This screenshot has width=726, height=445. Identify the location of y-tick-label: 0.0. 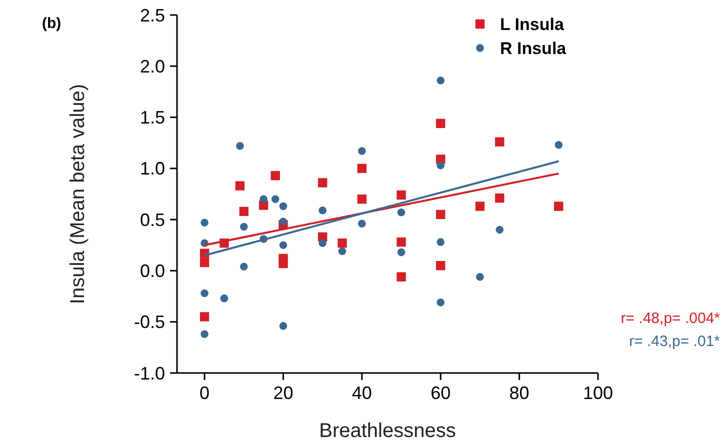
(152, 271).